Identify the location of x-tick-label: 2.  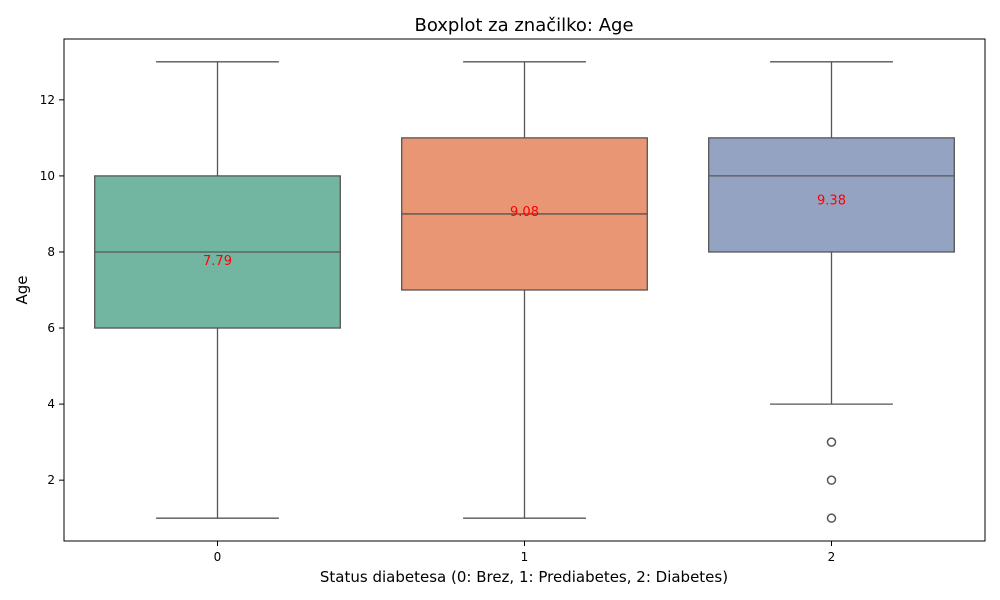
(832, 557).